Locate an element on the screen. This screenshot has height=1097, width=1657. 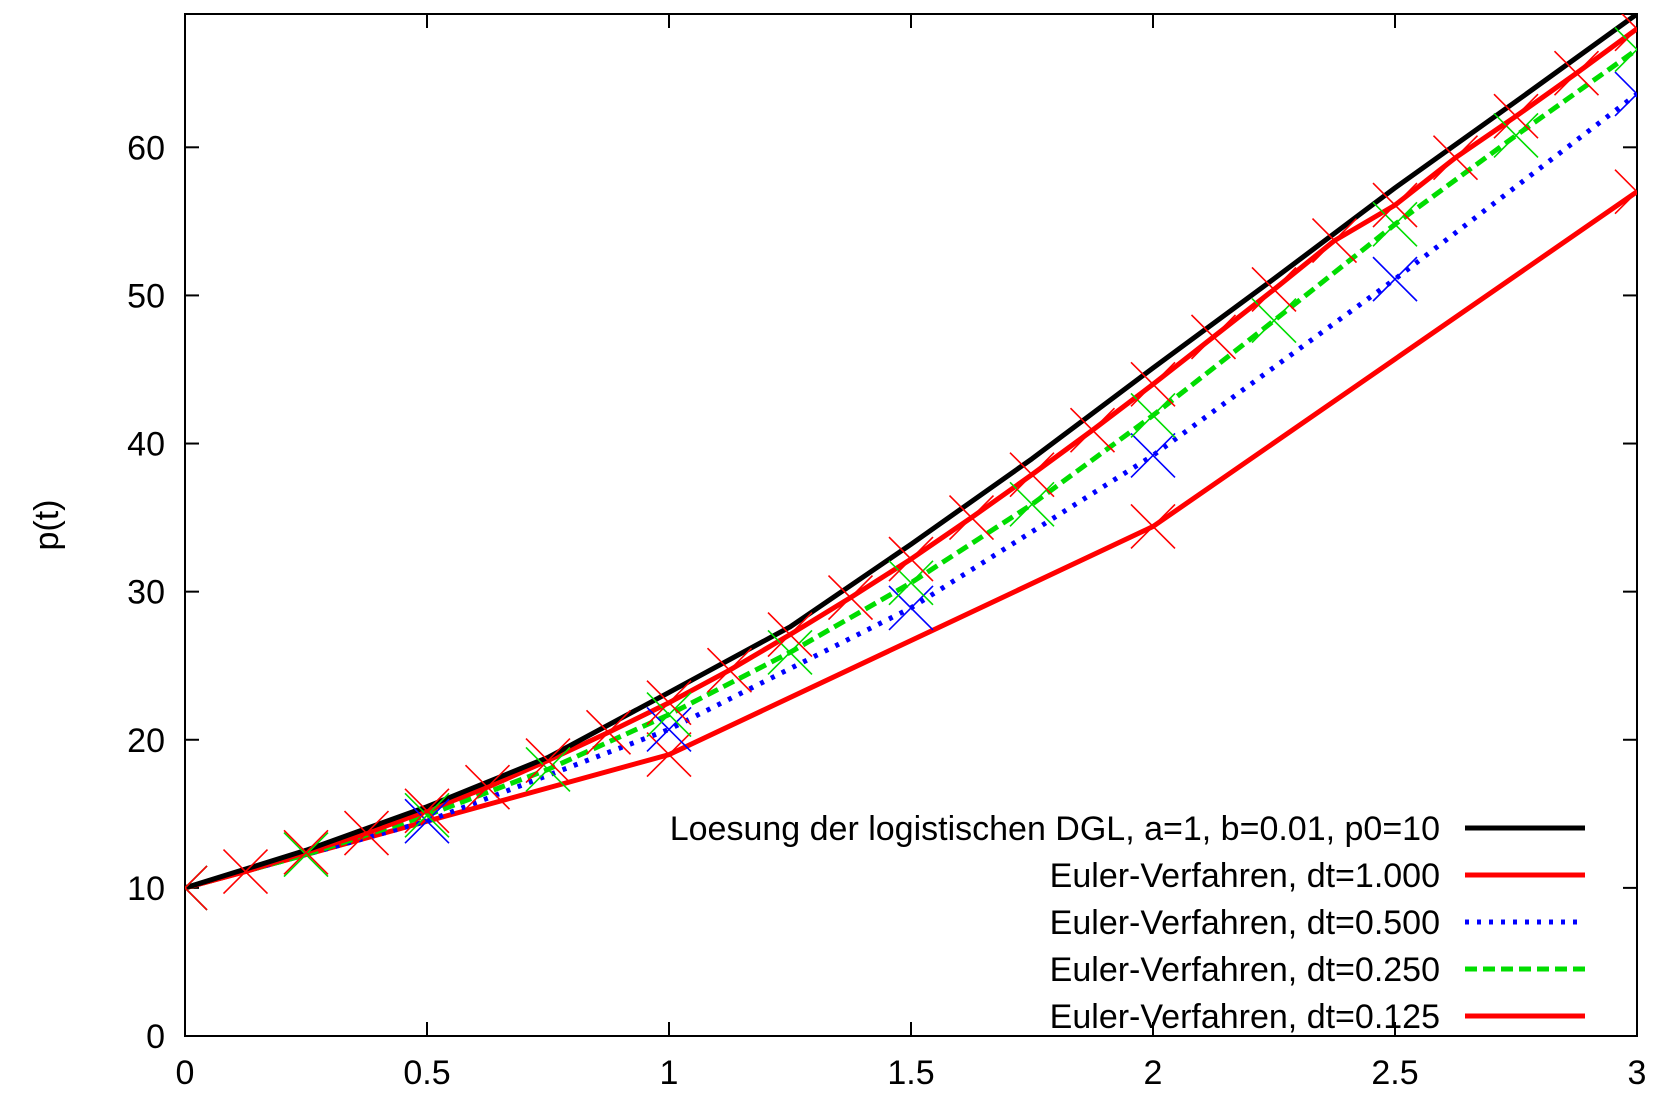
x-tick-label: 2.5 is located at coordinates (1394, 1073).